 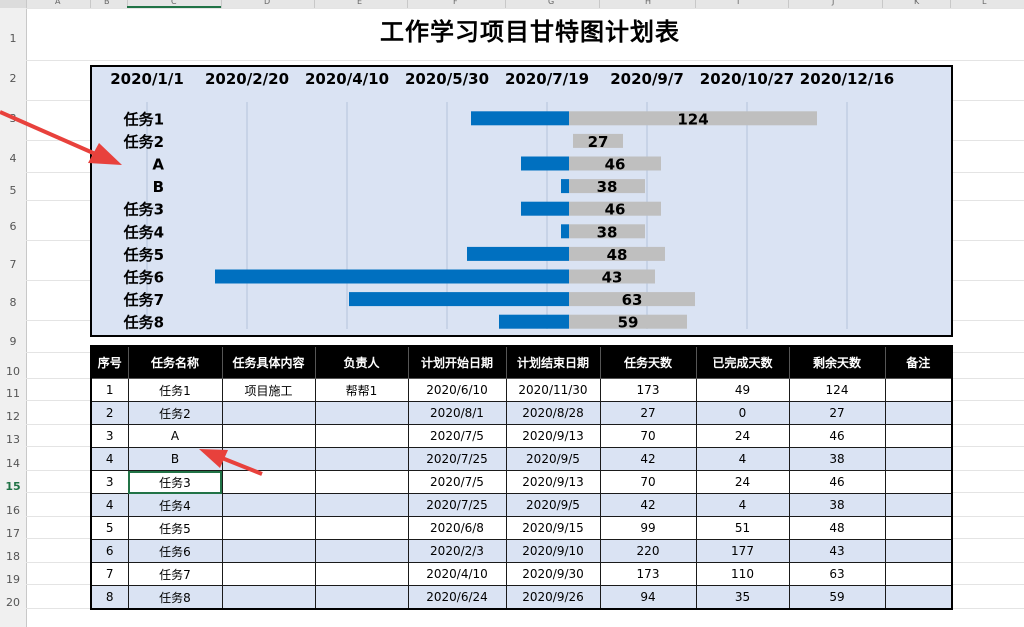 What do you see at coordinates (175, 551) in the screenshot?
I see `table-cell: 任务6` at bounding box center [175, 551].